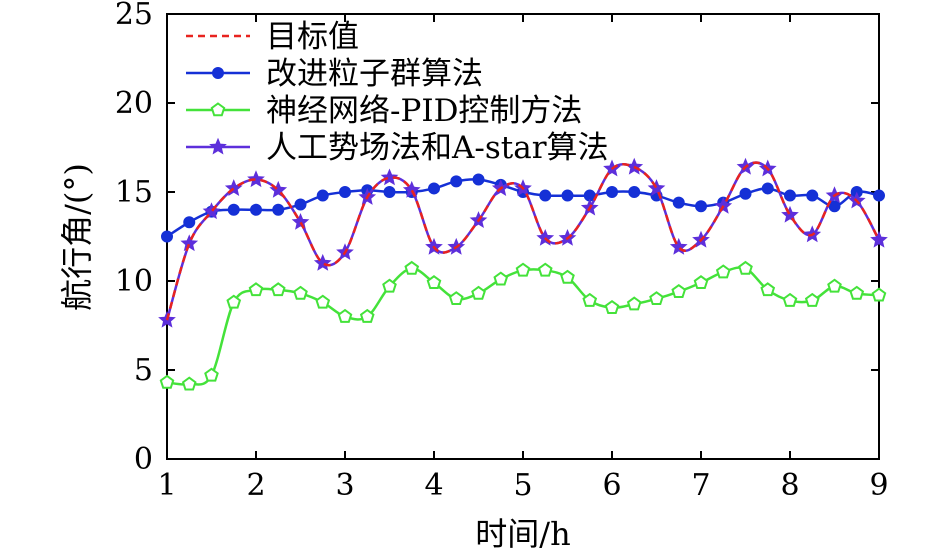 The width and height of the screenshot is (945, 555). Describe the element at coordinates (437, 148) in the screenshot. I see `legend-label: 人工势场法和A-star算法` at that location.